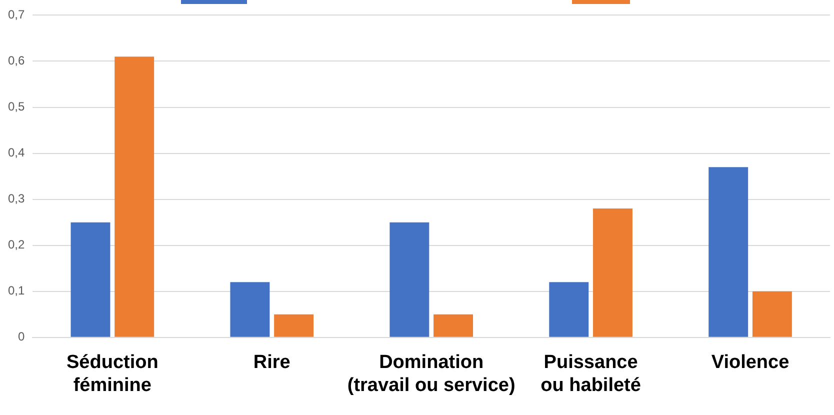  Describe the element at coordinates (431, 374) in the screenshot. I see `x-tick-label: Domination (travail ou service)` at that location.